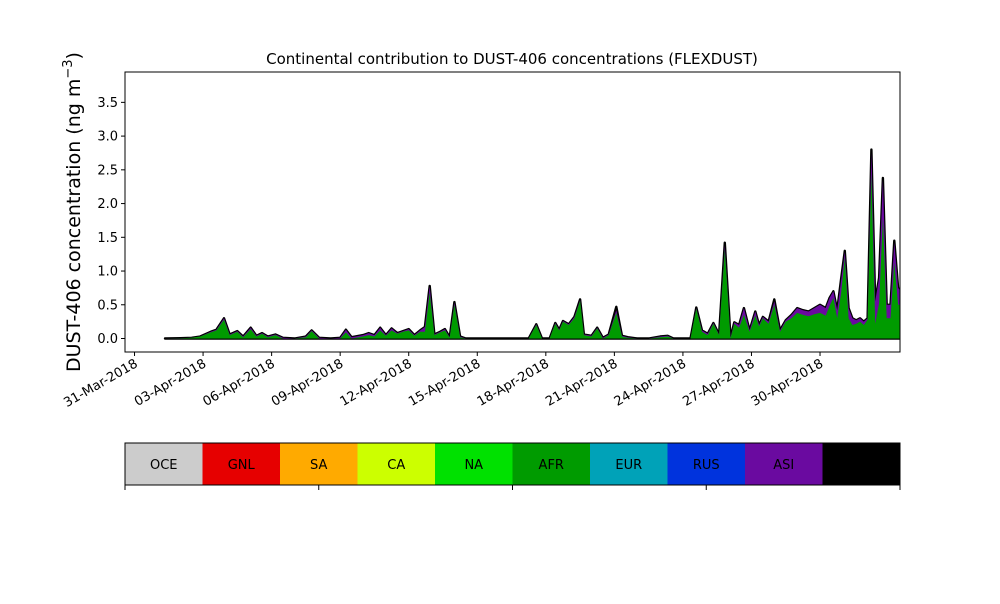 The image size is (1000, 604). Describe the element at coordinates (107, 339) in the screenshot. I see `y-tick-label: 0.0` at that location.